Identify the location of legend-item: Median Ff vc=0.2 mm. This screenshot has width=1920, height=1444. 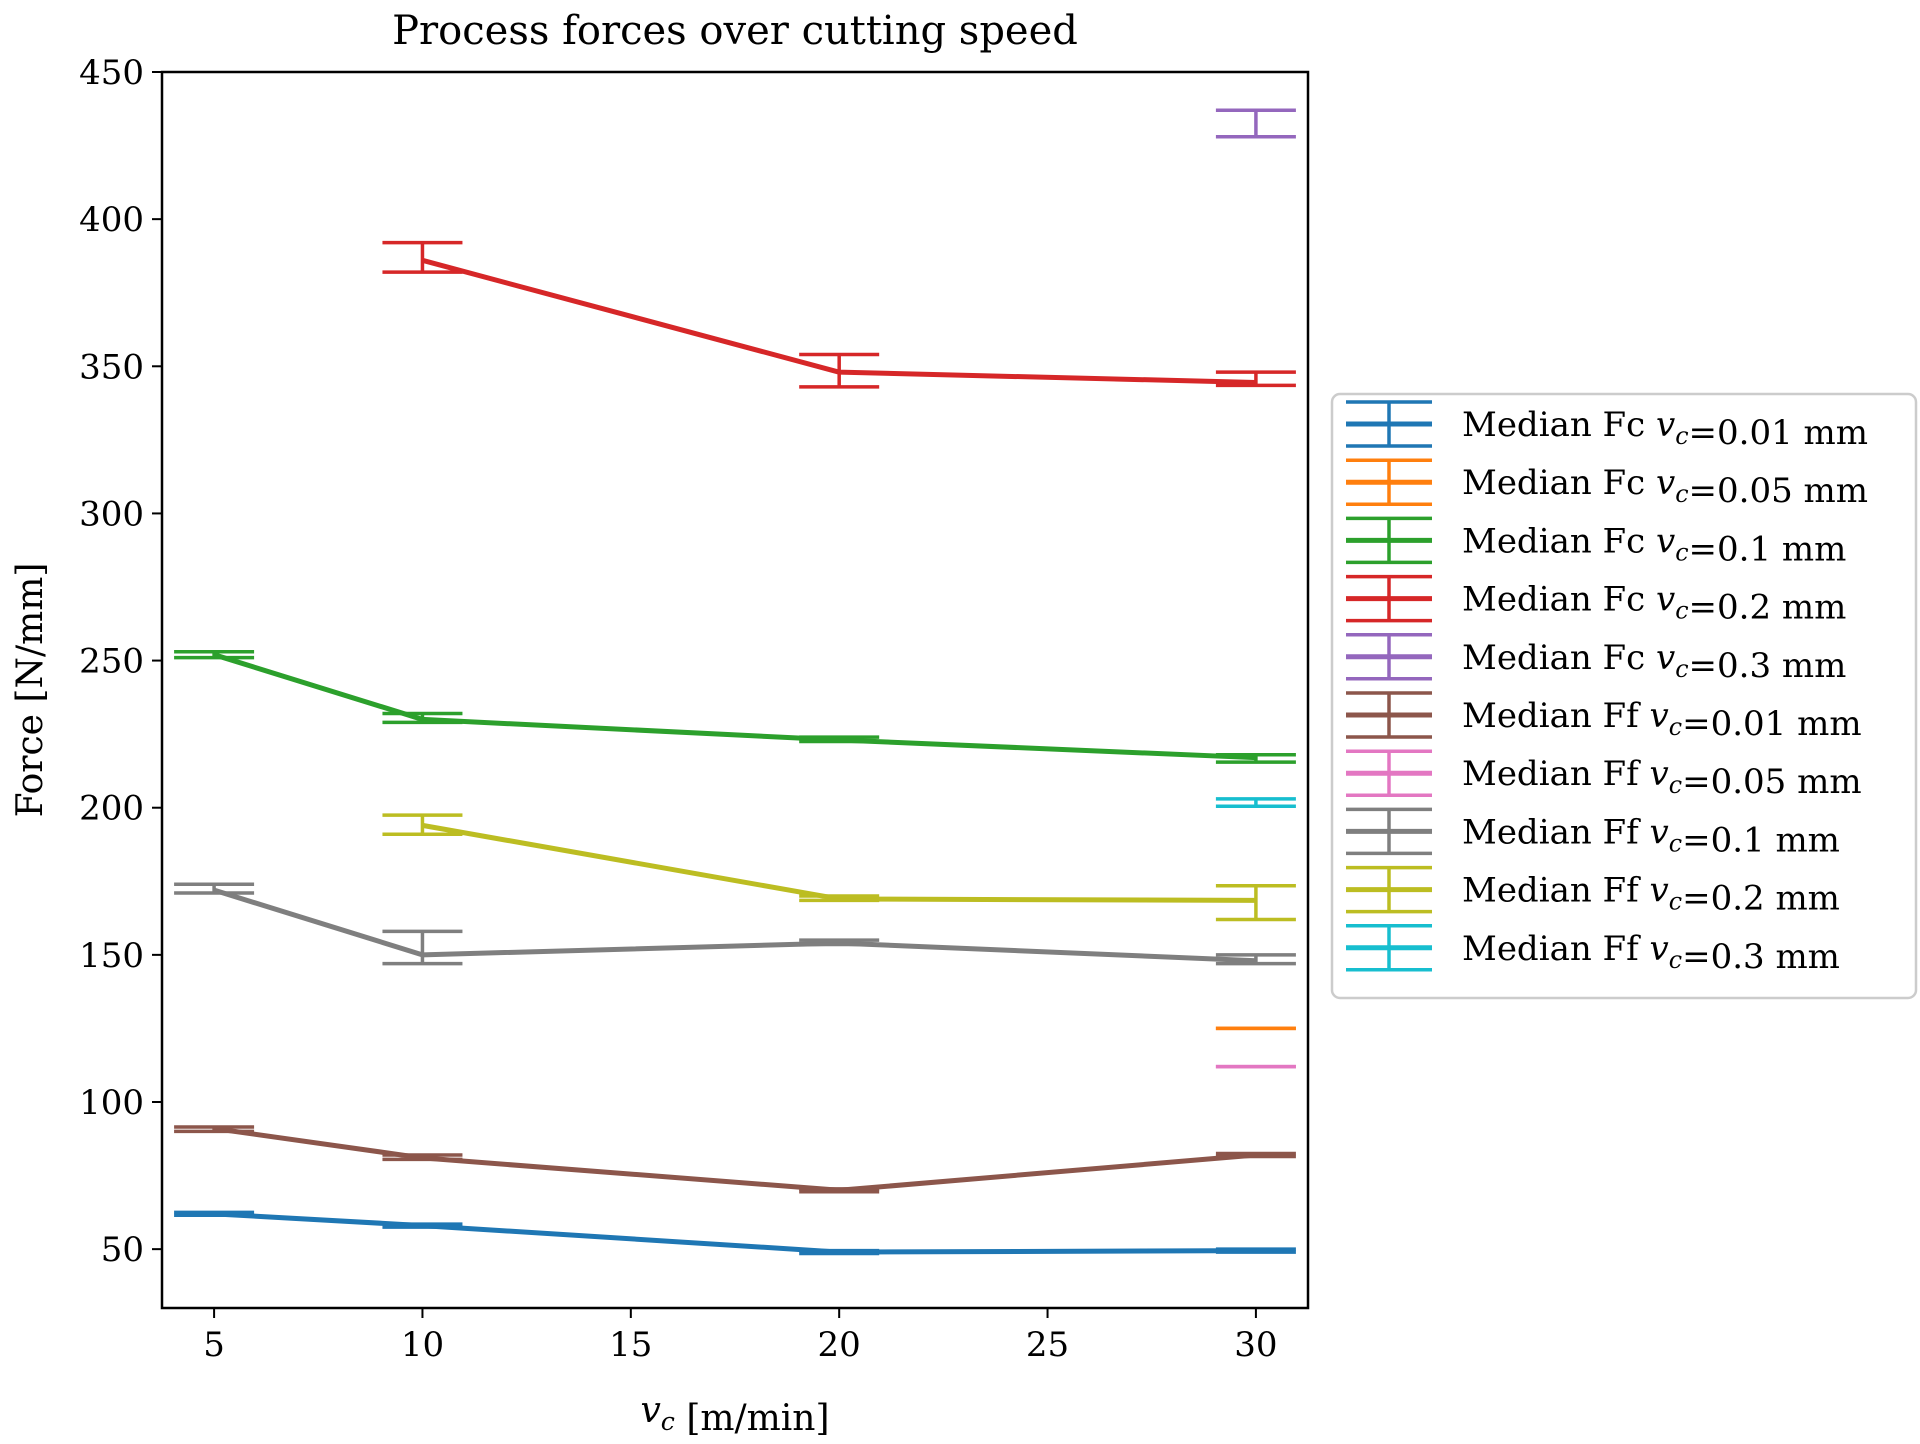
(1593, 892).